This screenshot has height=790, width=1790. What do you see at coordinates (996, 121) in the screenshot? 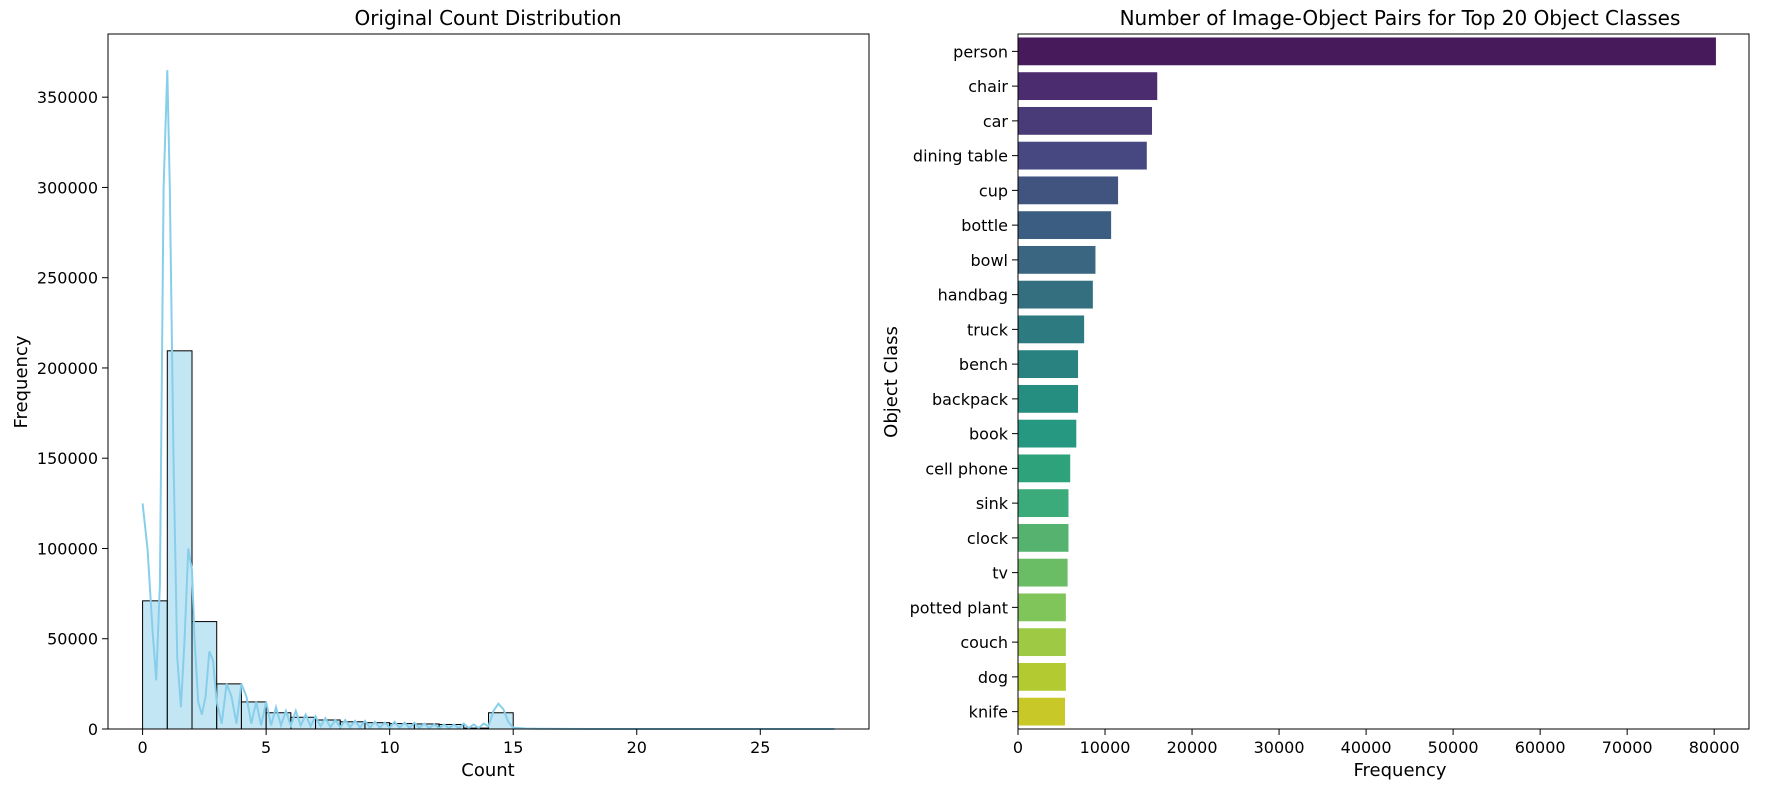
I see `class-label: car` at bounding box center [996, 121].